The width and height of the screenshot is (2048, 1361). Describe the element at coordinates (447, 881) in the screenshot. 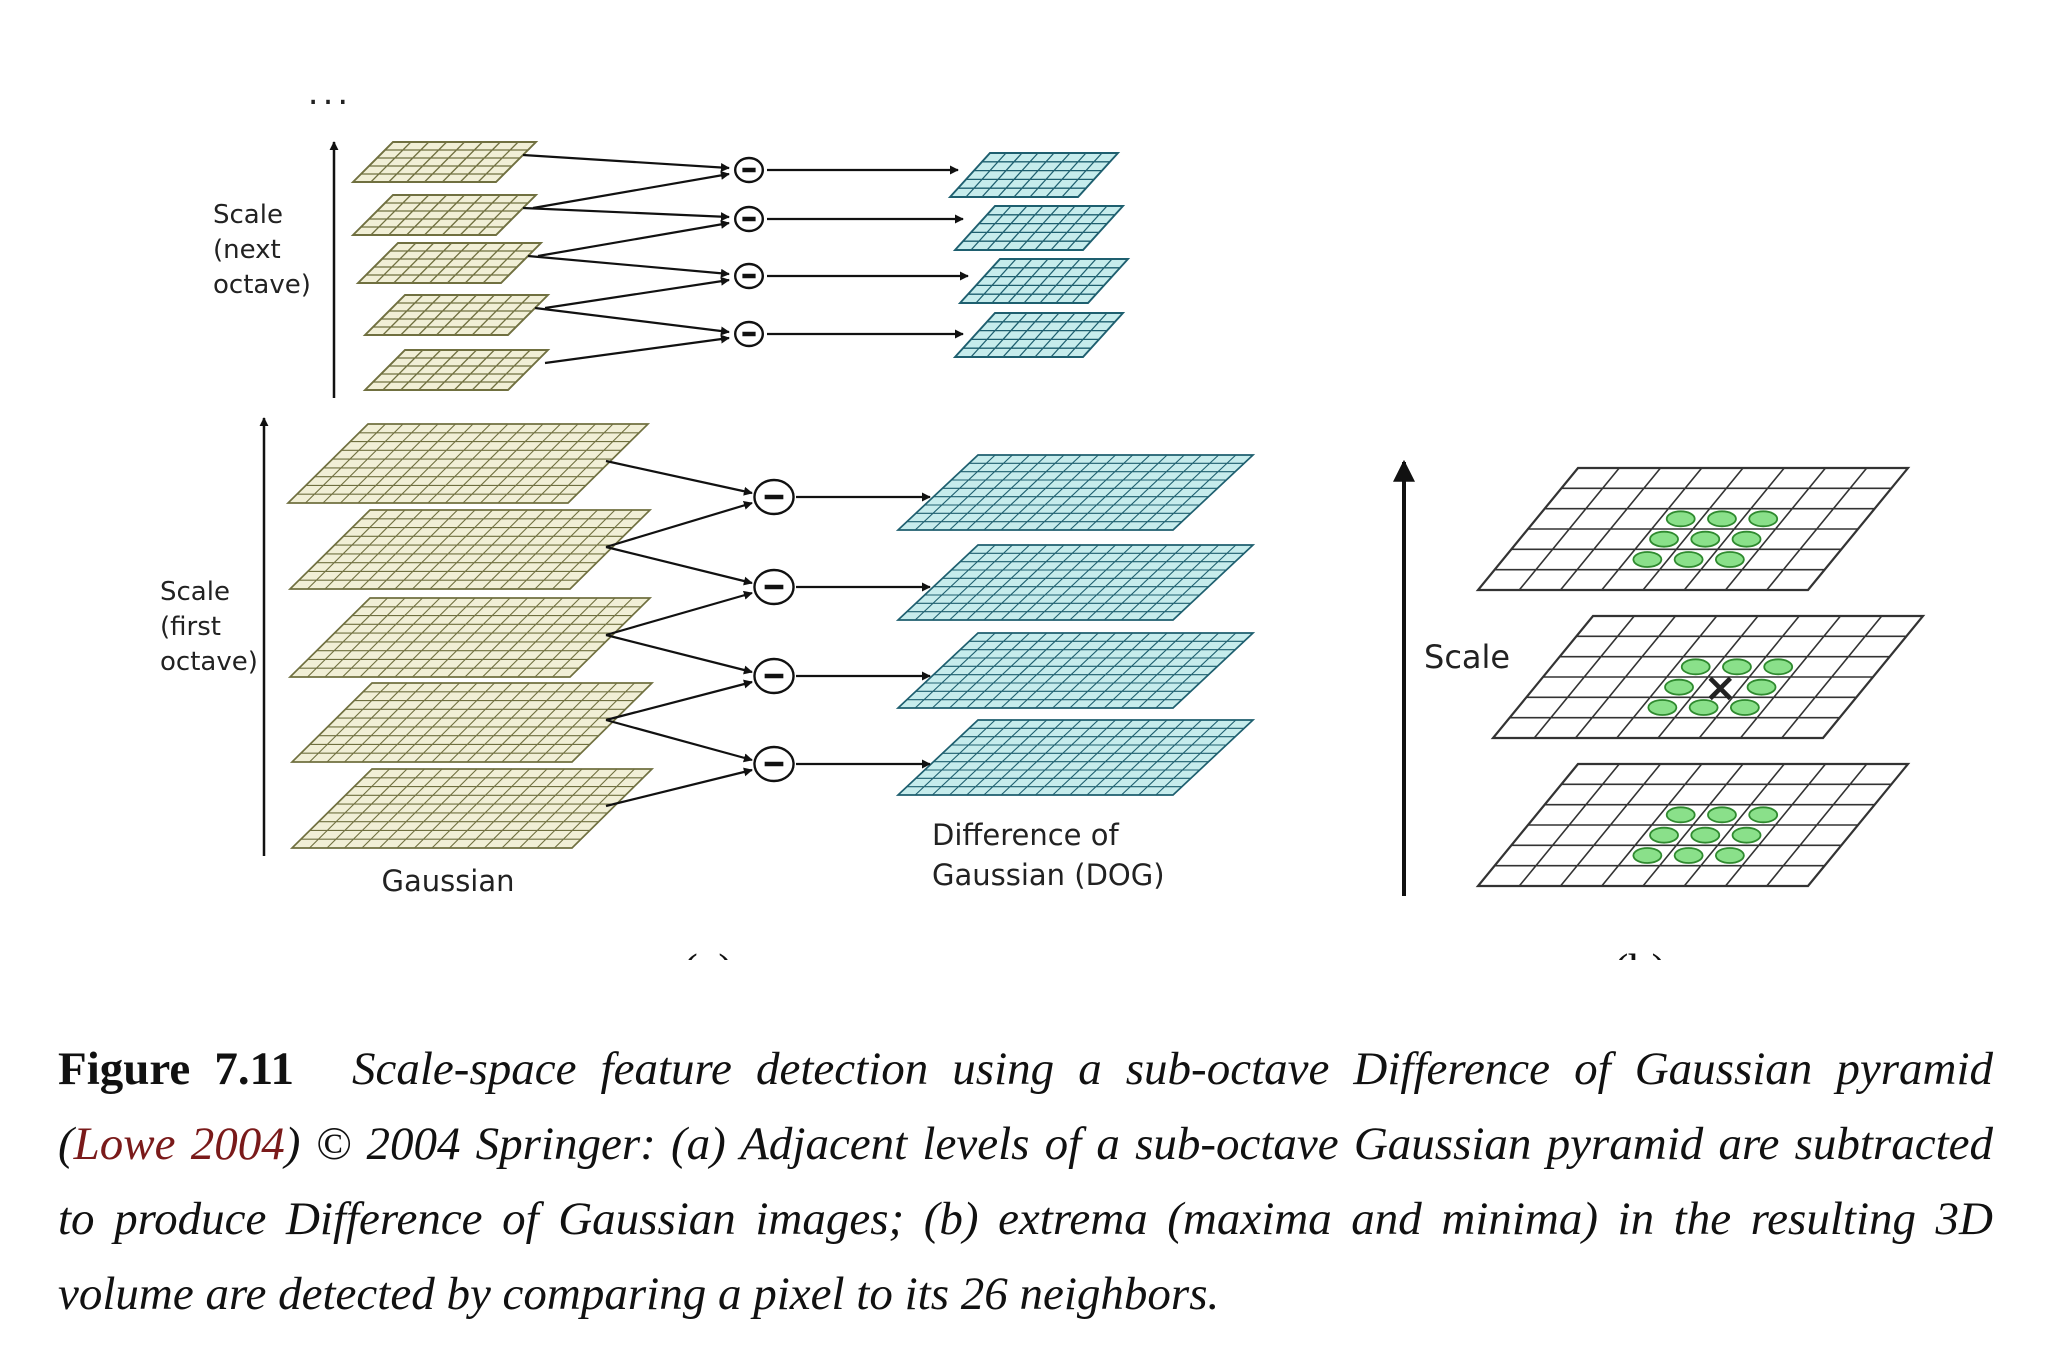

I see `gaussian-label: Gaussian` at that location.